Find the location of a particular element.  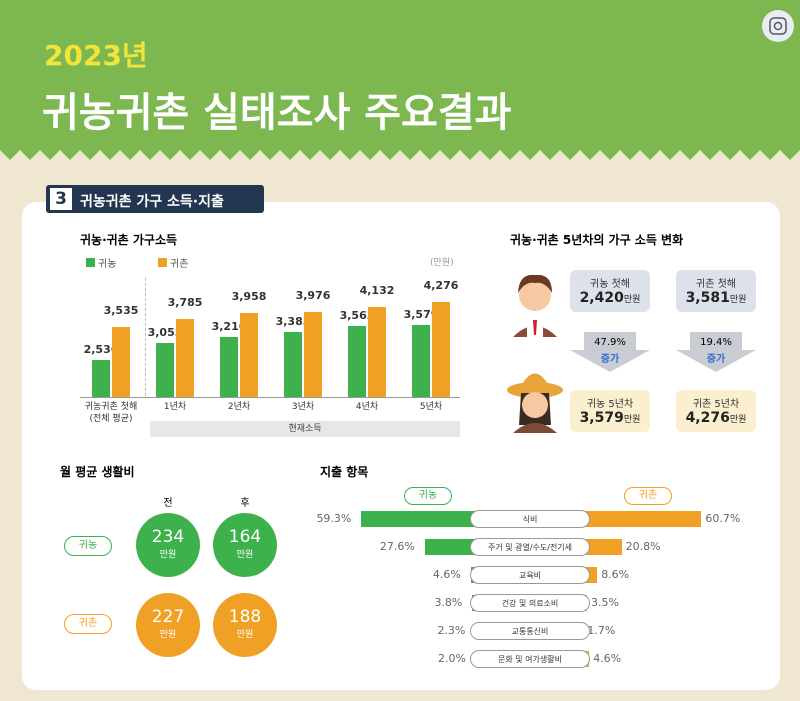

x-tick-label: 3년차 is located at coordinates (303, 407).